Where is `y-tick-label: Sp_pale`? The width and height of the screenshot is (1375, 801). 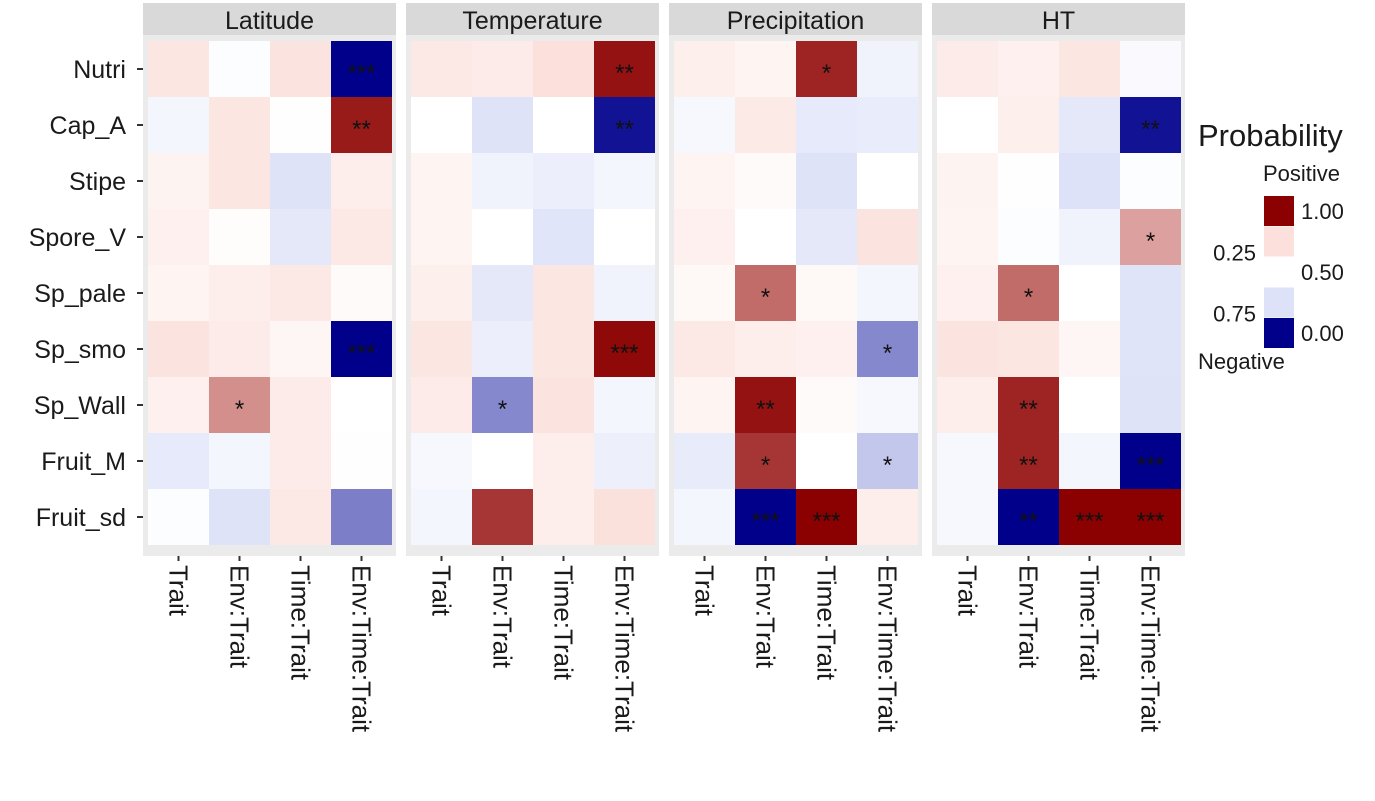
y-tick-label: Sp_pale is located at coordinates (80, 294).